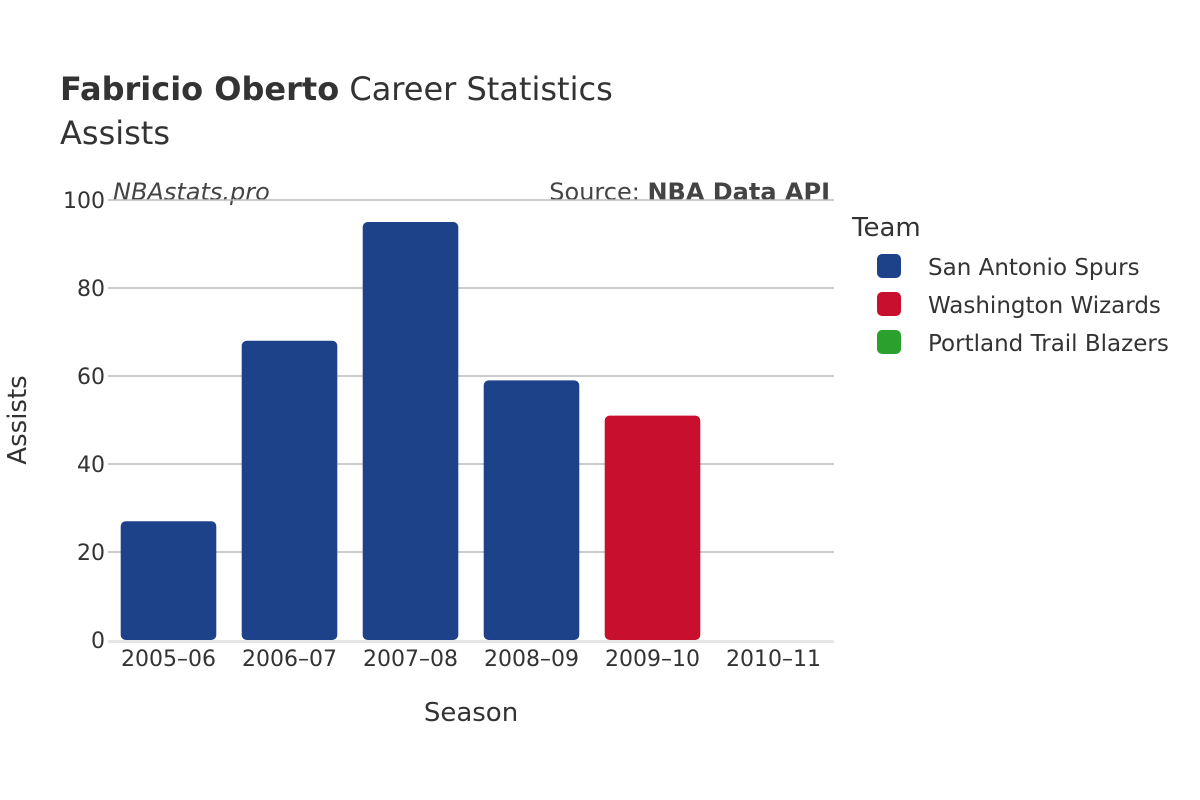 The image size is (1200, 800). I want to click on source-label: Source: NBA Data API, so click(689, 192).